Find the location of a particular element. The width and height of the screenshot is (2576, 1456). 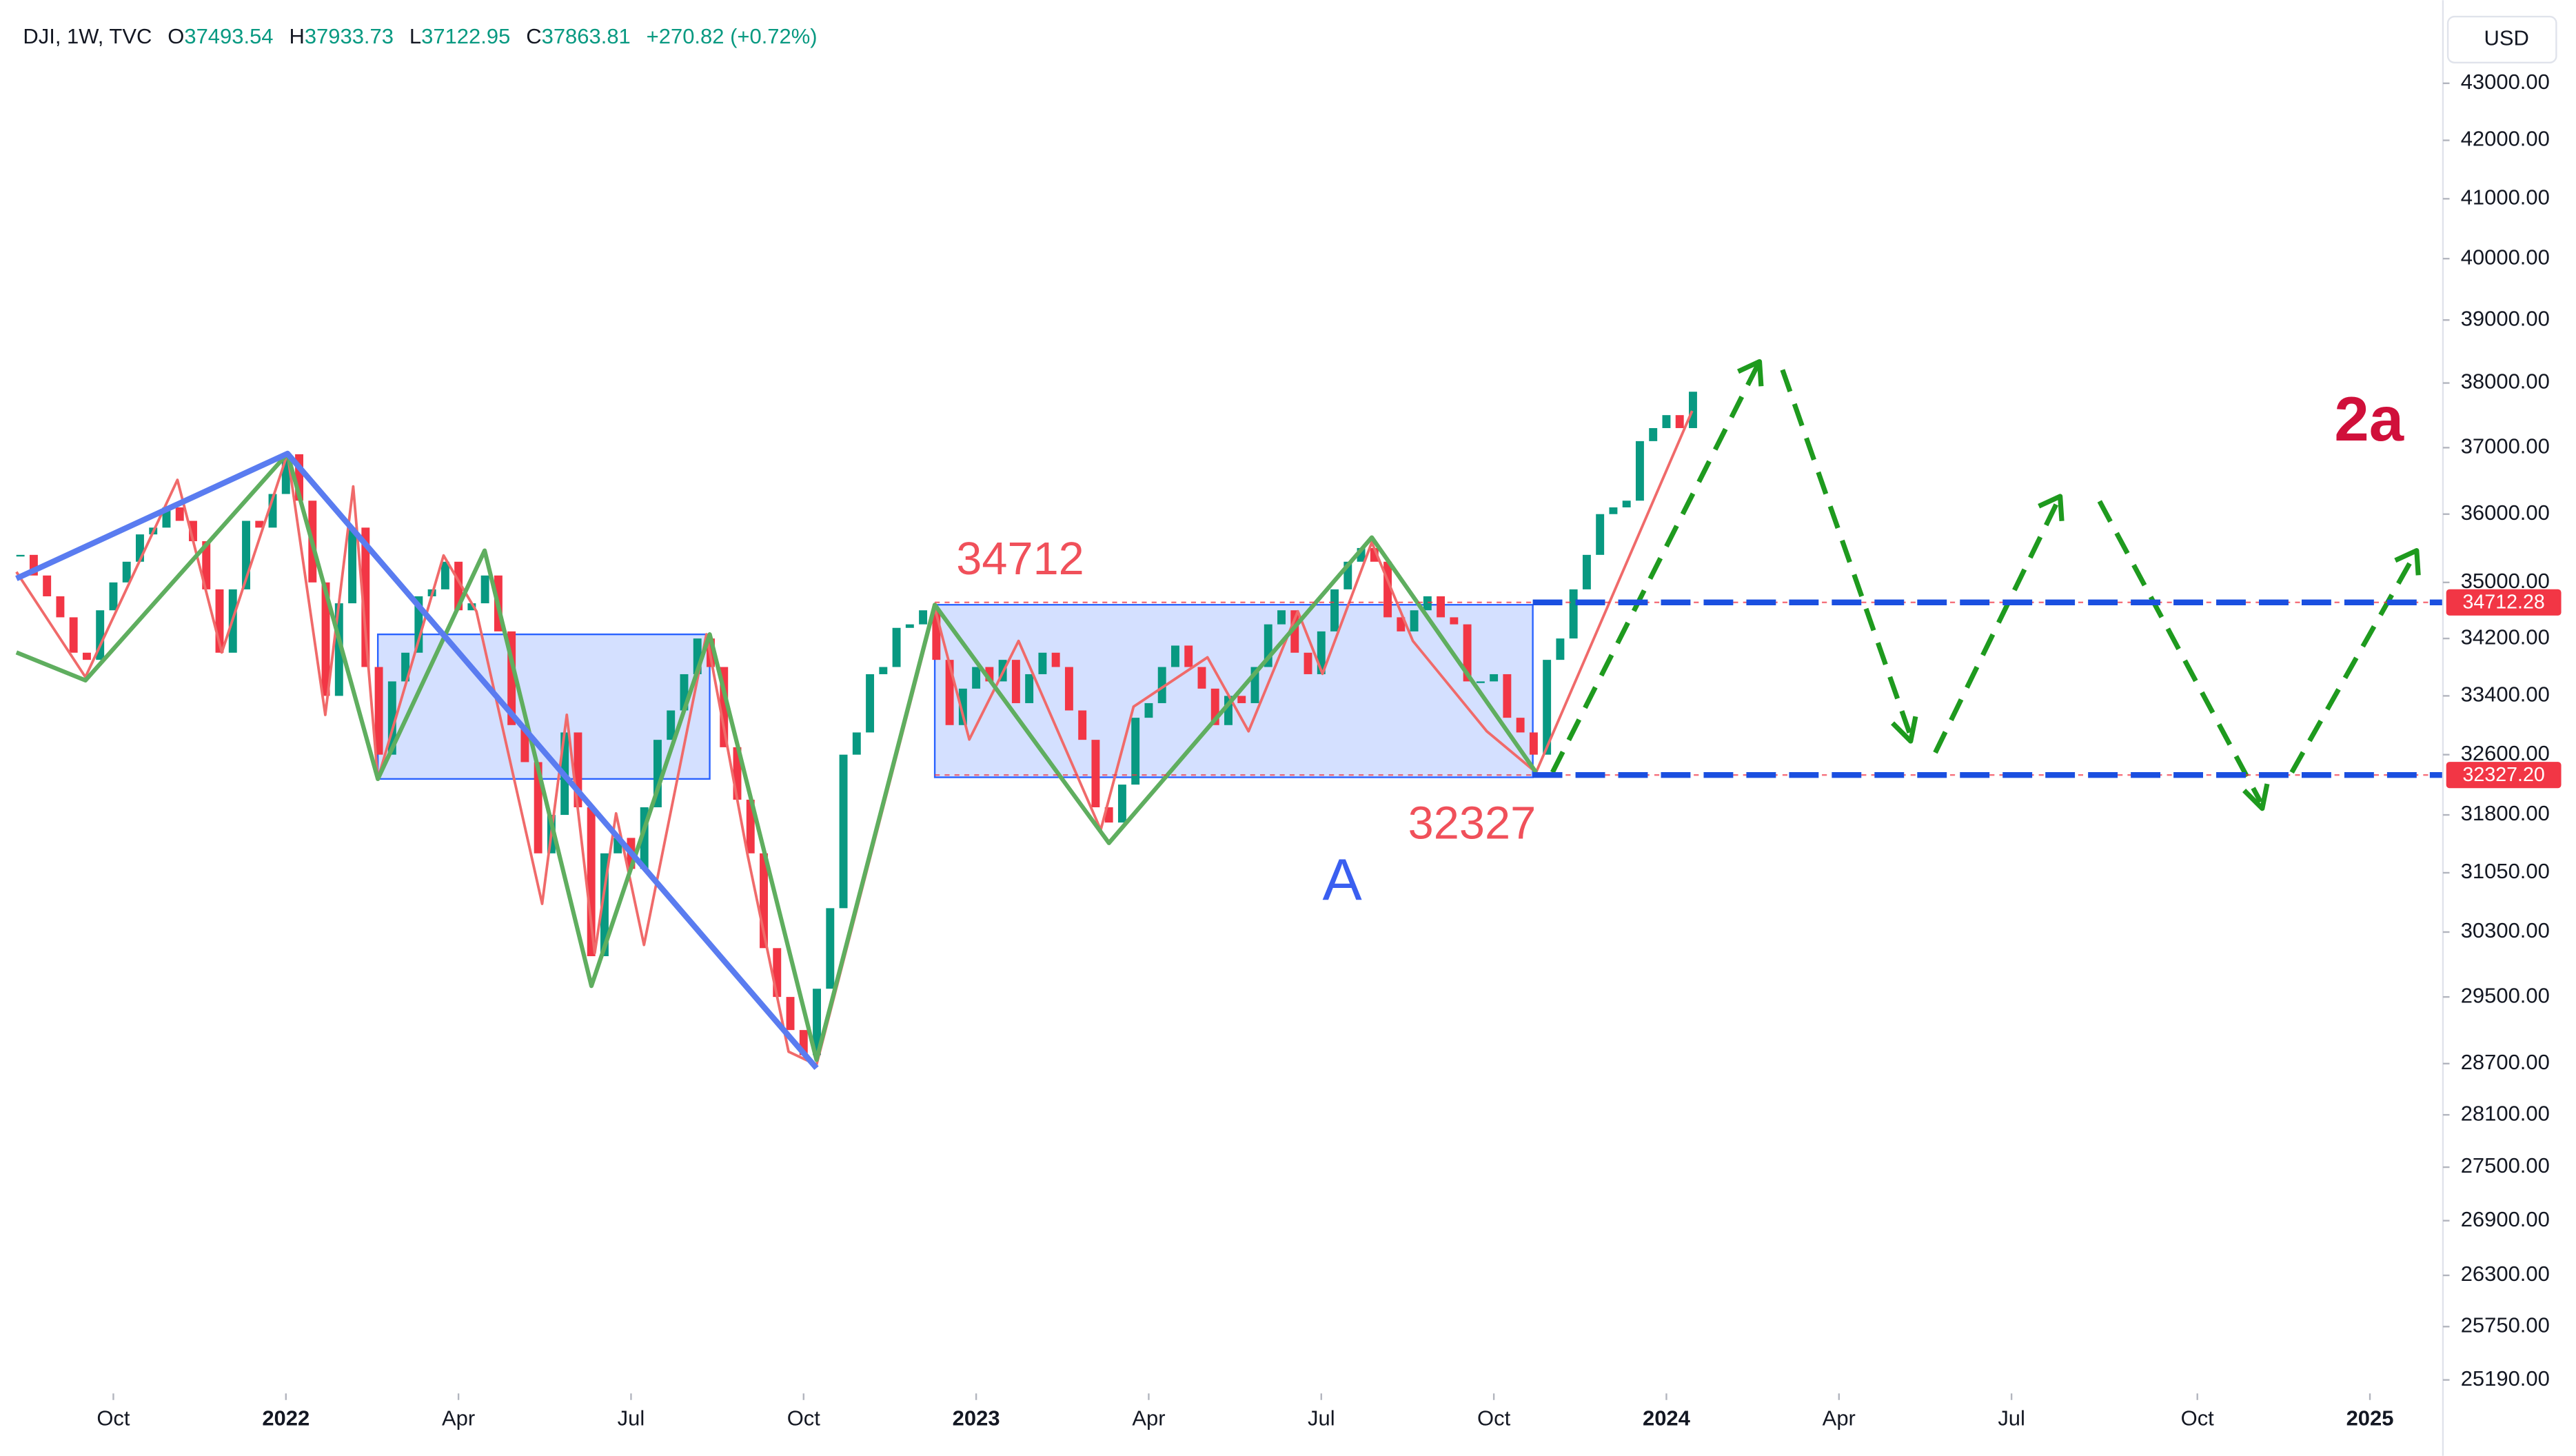

arrowheads is located at coordinates (2079, 584).